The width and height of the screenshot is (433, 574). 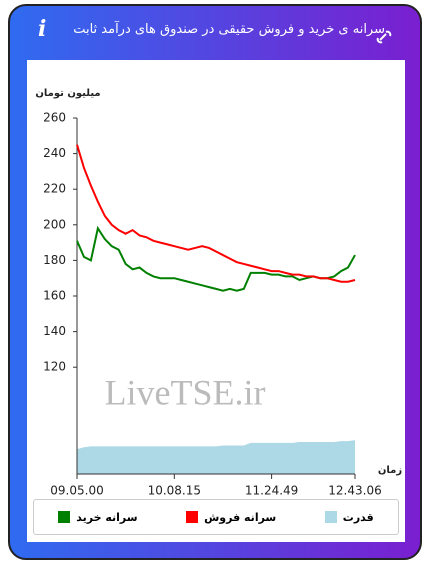 What do you see at coordinates (240, 517) in the screenshot?
I see `legend-label: سرانه فروش` at bounding box center [240, 517].